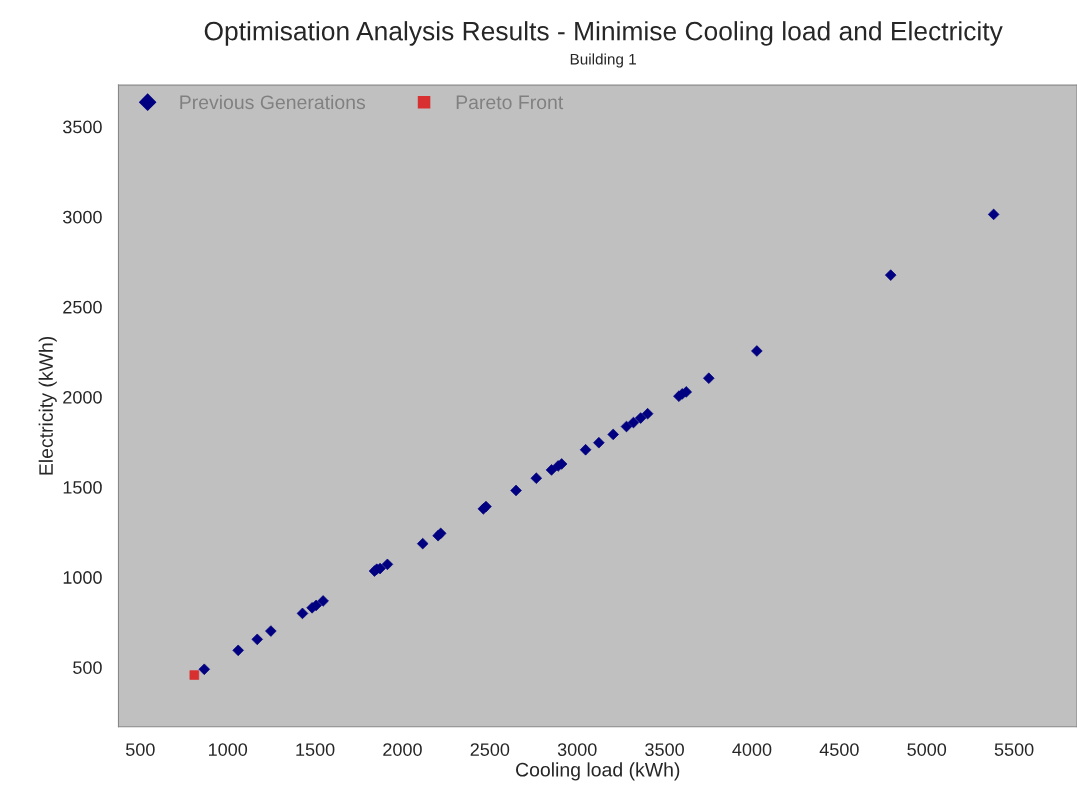 The height and width of the screenshot is (796, 1077). Describe the element at coordinates (490, 749) in the screenshot. I see `x-tick-label: 2500` at that location.